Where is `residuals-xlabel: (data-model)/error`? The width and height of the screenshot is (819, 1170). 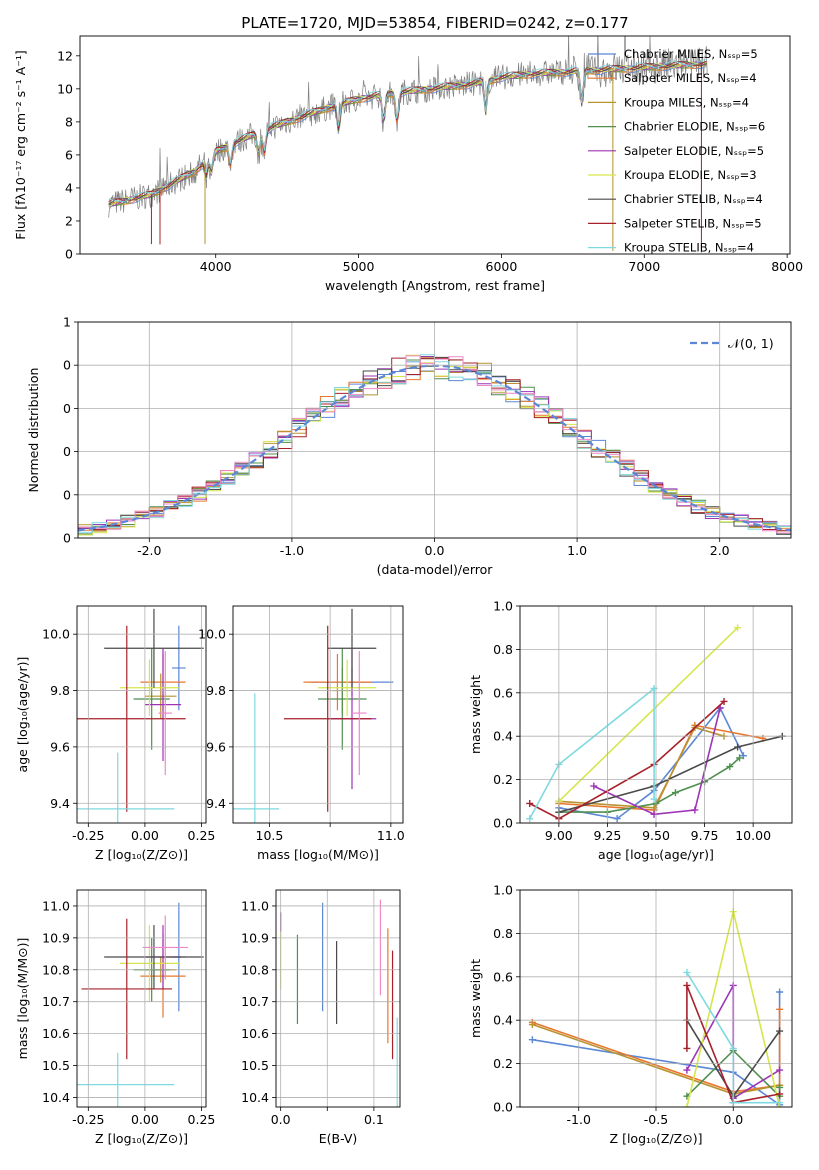
residuals-xlabel: (data-model)/error is located at coordinates (435, 569).